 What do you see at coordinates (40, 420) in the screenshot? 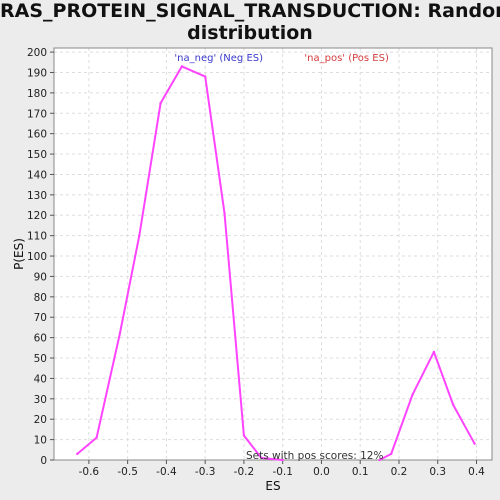
I see `y-tick-label: 20` at bounding box center [40, 420].